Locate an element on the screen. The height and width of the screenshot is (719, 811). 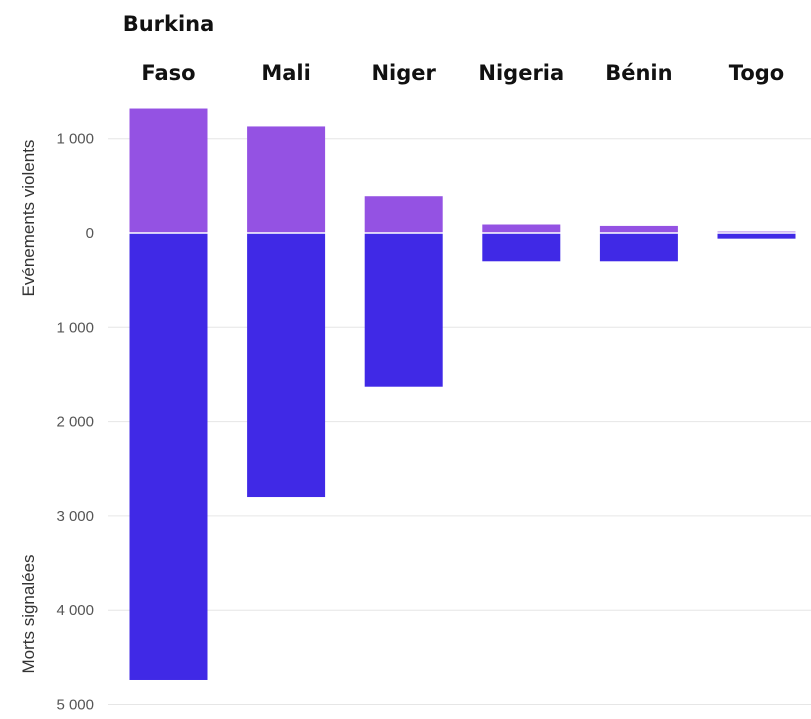
category-label: Nigeria is located at coordinates (521, 73).